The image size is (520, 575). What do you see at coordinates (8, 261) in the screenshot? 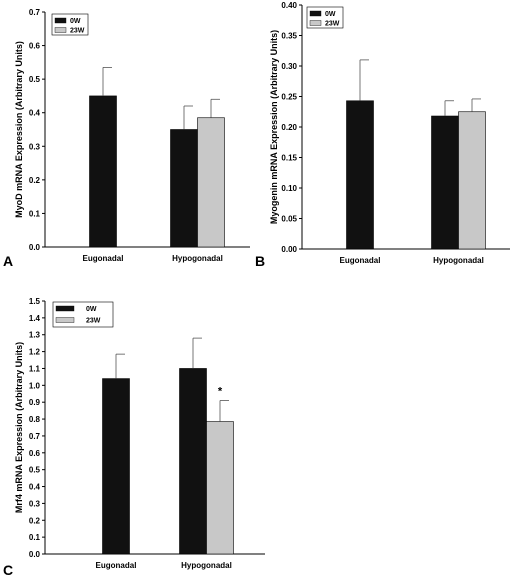
I see `panel-letter: A` at bounding box center [8, 261].